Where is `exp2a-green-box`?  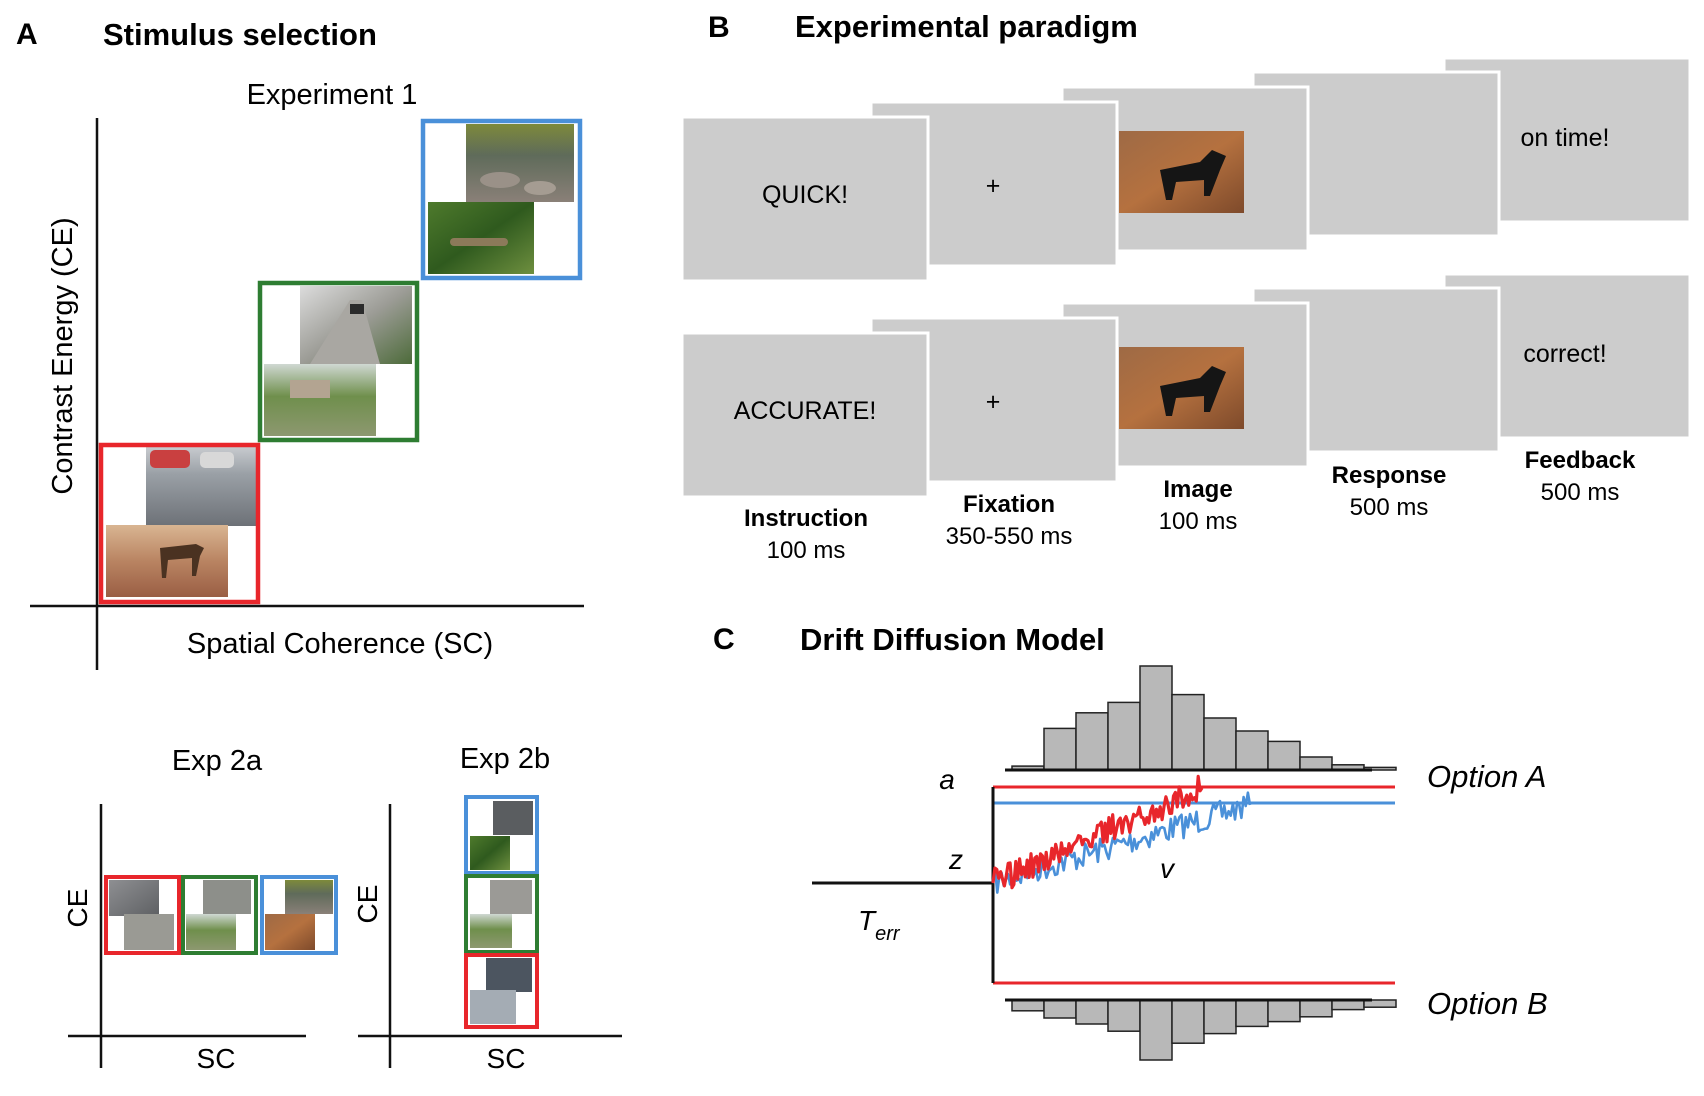
exp2a-green-box is located at coordinates (219, 915).